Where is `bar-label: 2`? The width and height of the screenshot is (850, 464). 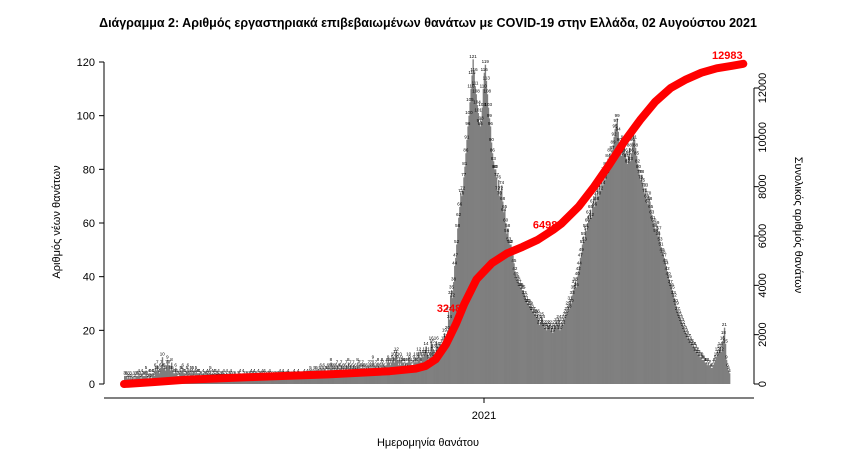 bar-label: 2 is located at coordinates (148, 375).